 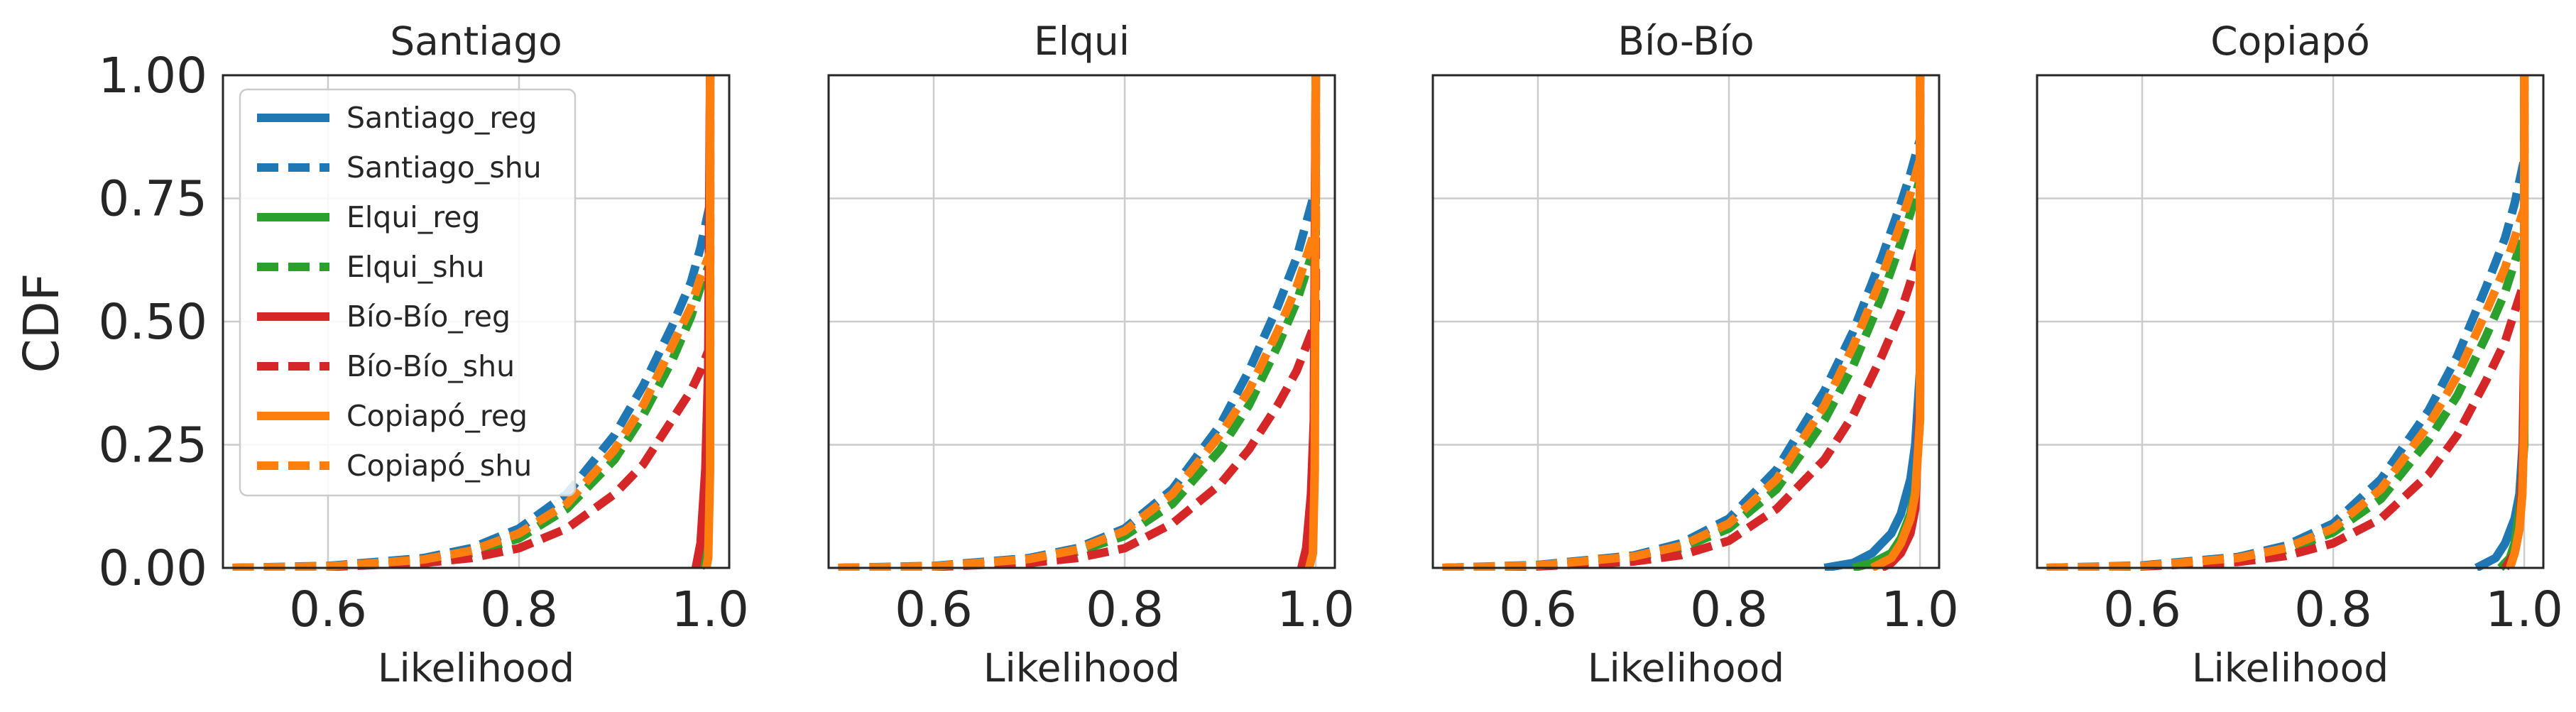 I want to click on y-tick-label: 0.75, so click(x=152, y=200).